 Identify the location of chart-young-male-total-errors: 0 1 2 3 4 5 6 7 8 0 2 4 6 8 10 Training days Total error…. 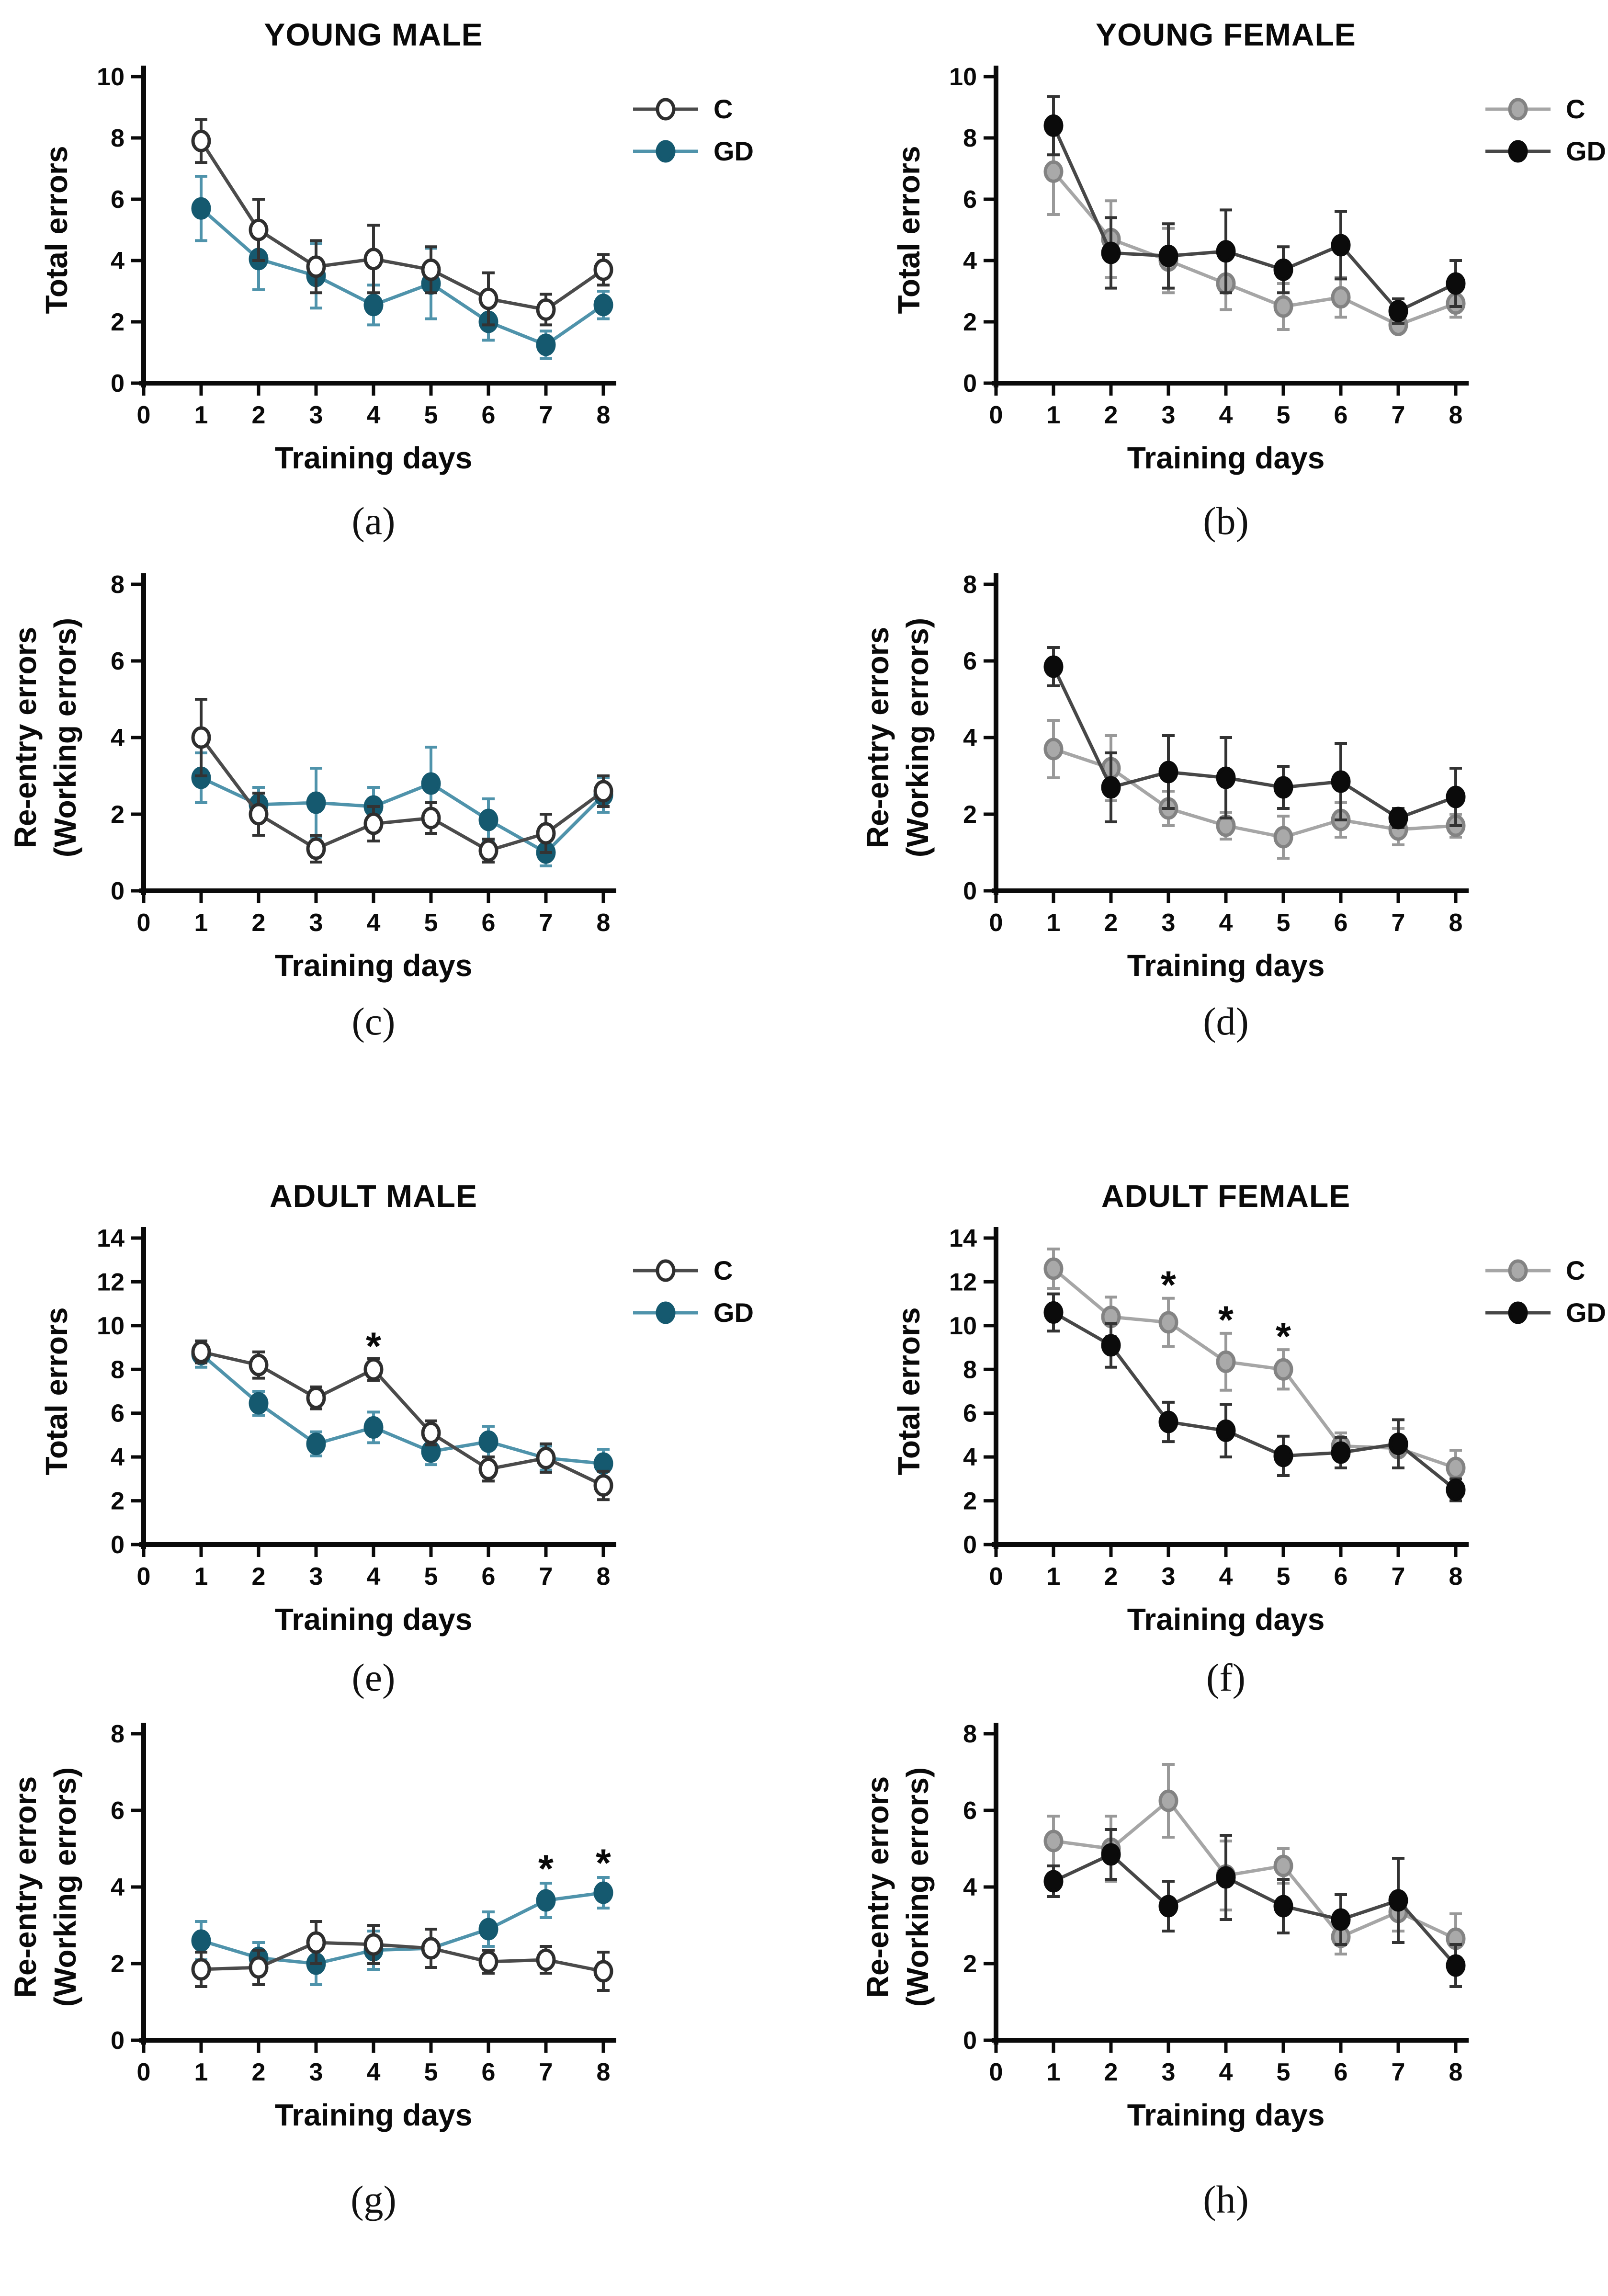
(396, 269).